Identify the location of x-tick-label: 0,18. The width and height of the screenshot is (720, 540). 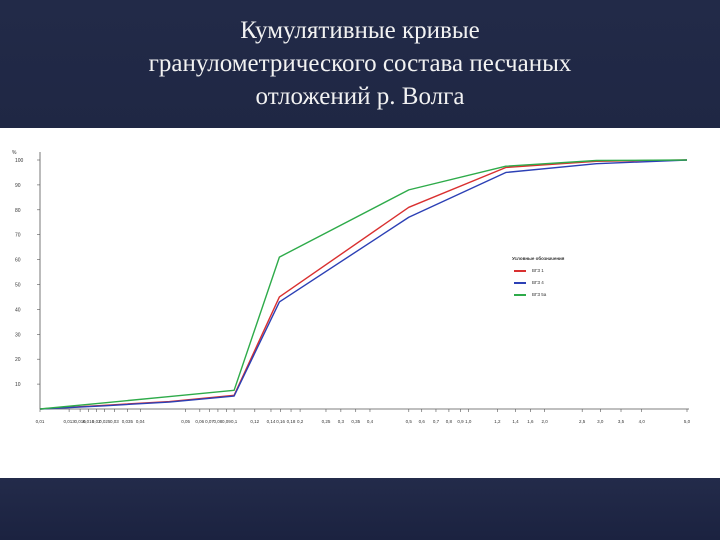
(291, 421).